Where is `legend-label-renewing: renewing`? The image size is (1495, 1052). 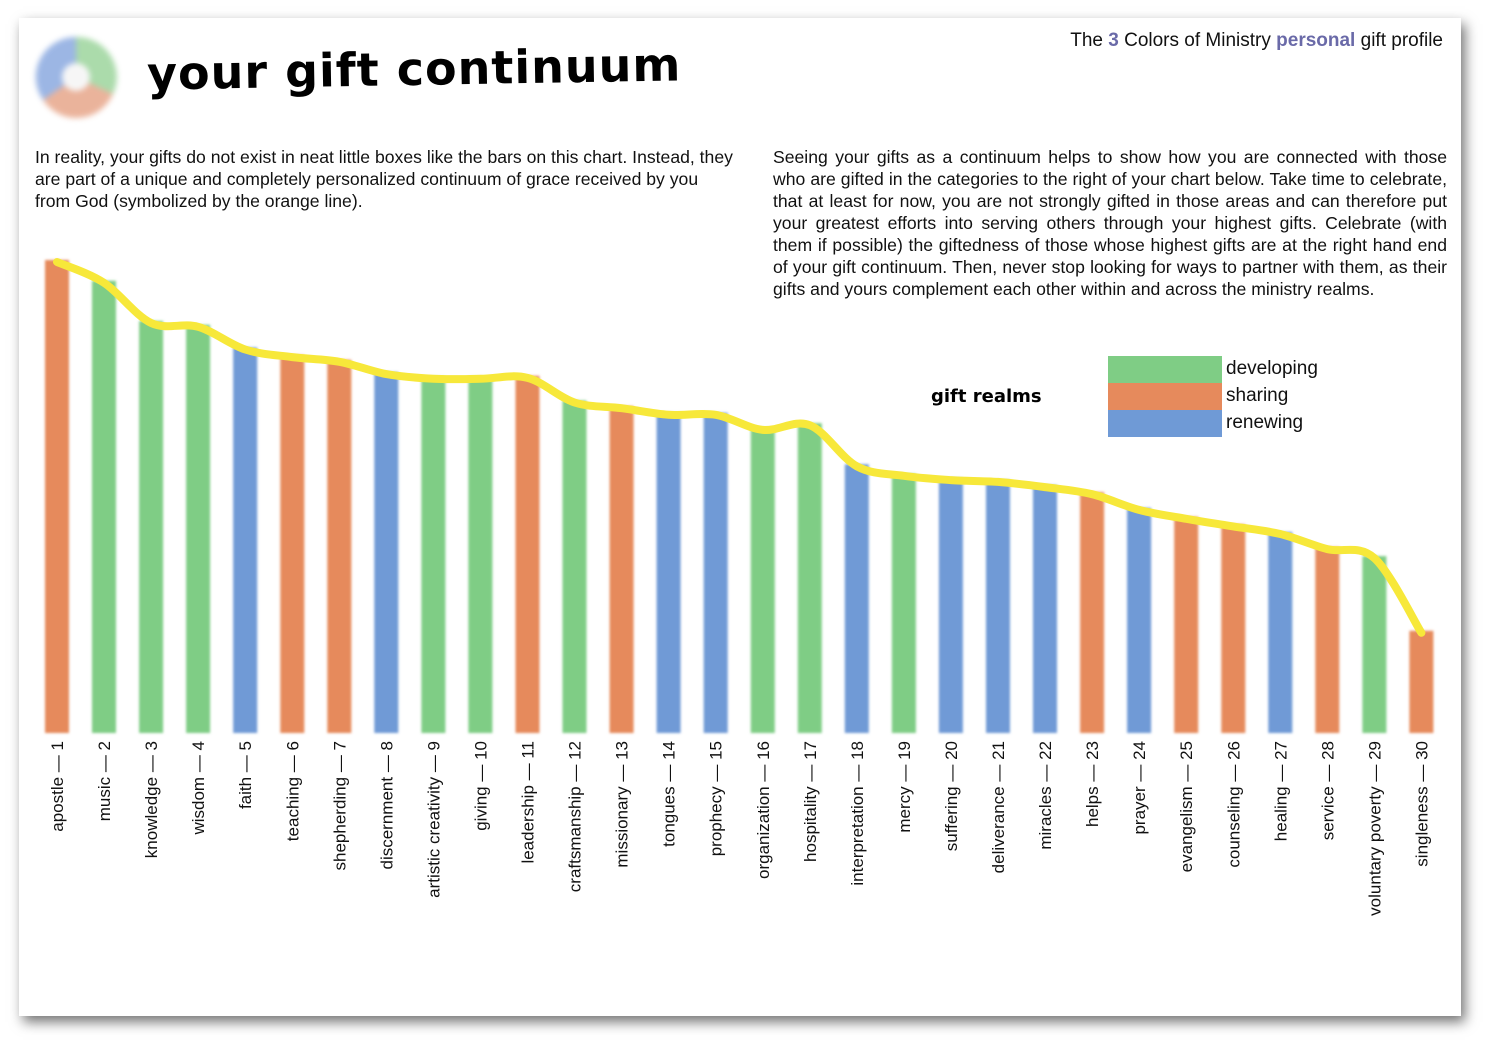
legend-label-renewing: renewing is located at coordinates (1265, 422).